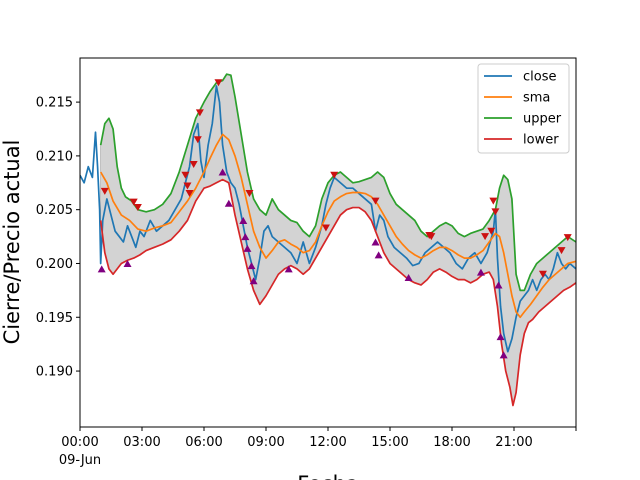  Describe the element at coordinates (54, 210) in the screenshot. I see `y-tick-label: 0.205` at that location.